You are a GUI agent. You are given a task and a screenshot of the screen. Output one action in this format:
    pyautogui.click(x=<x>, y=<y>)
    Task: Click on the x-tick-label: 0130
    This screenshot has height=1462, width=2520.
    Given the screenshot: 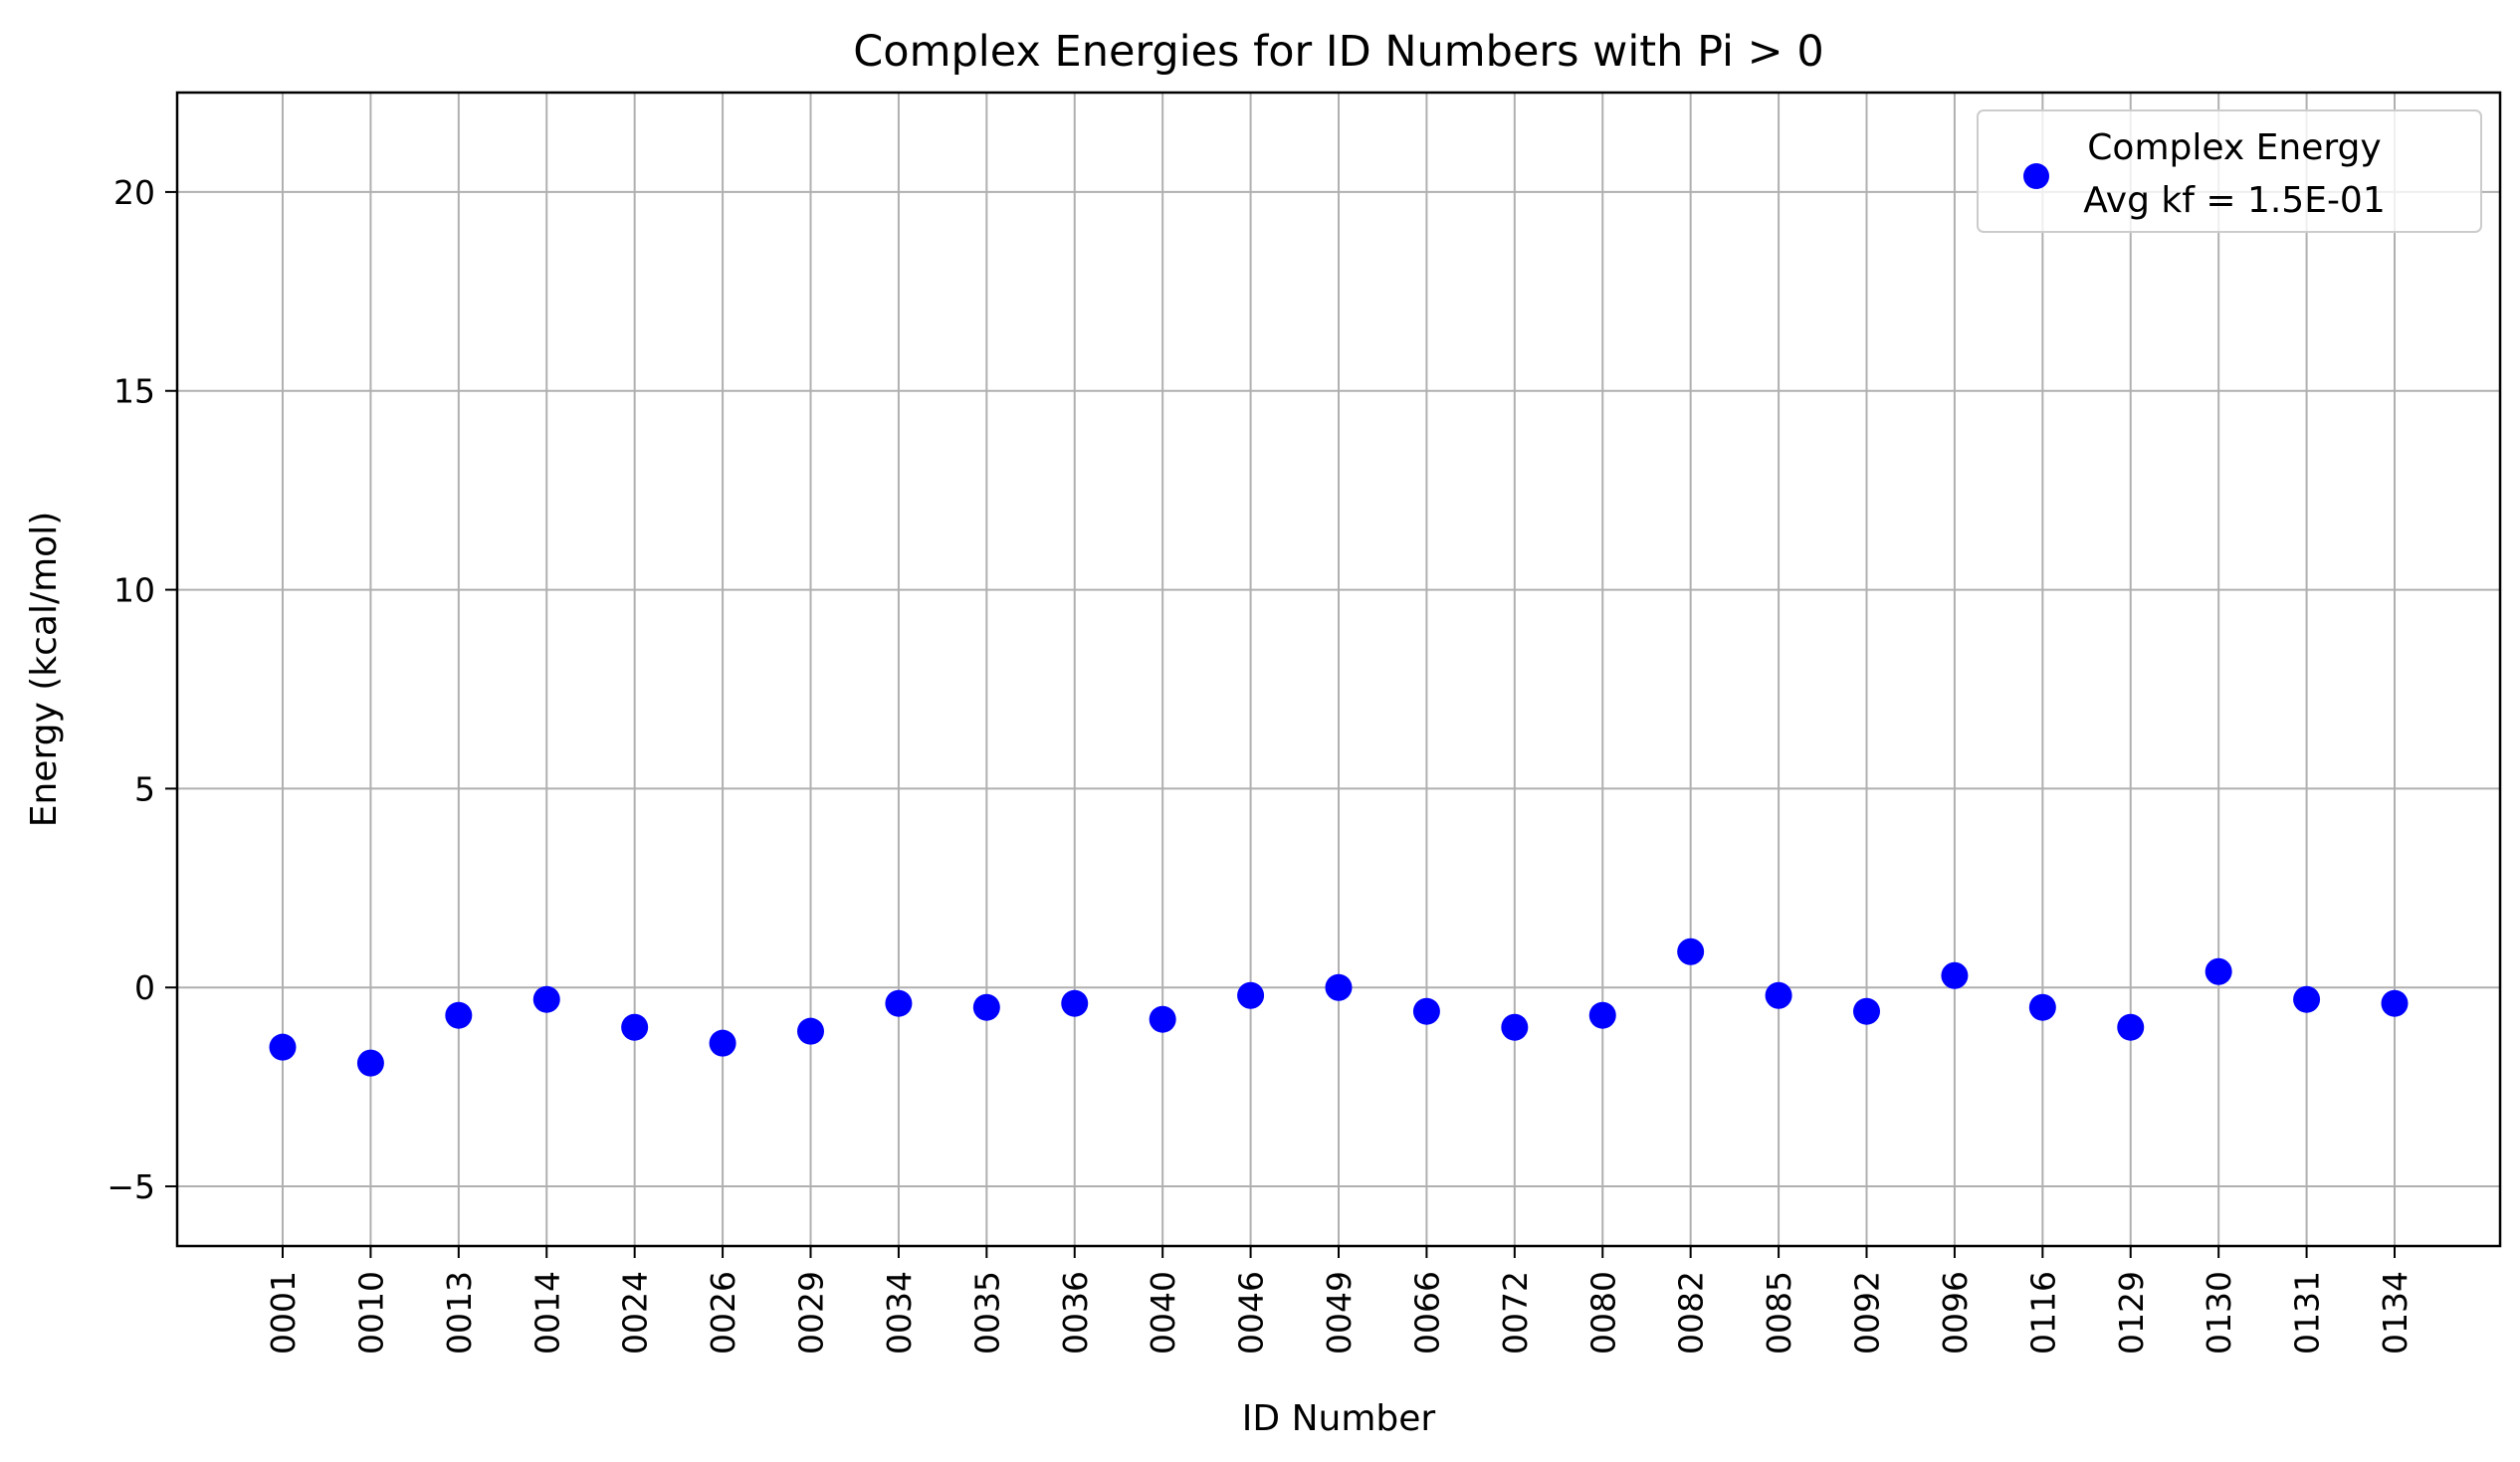 What is the action you would take?
    pyautogui.click(x=2219, y=1313)
    